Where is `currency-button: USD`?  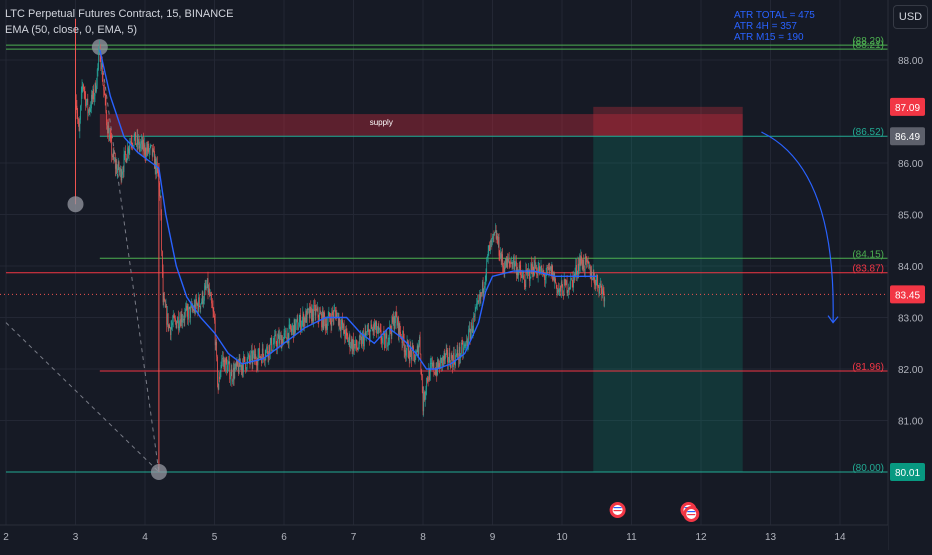 currency-button: USD is located at coordinates (910, 17).